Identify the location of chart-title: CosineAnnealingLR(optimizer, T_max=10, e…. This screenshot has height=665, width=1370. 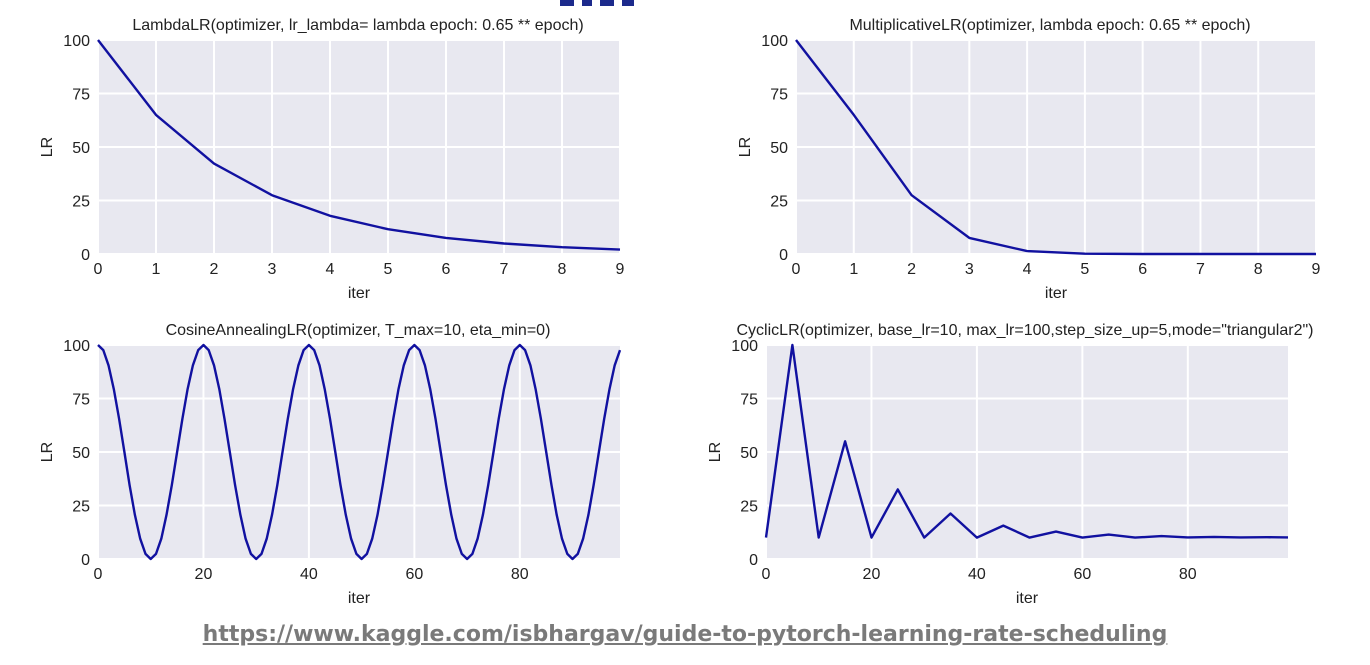
(358, 330).